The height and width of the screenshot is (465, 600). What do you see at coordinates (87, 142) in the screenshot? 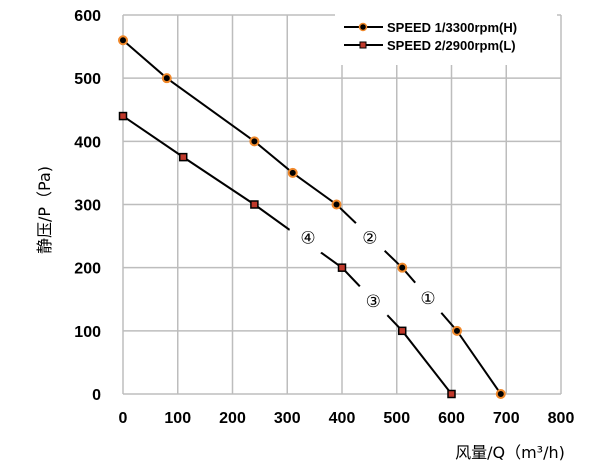
I see `y-tick-label: 400` at bounding box center [87, 142].